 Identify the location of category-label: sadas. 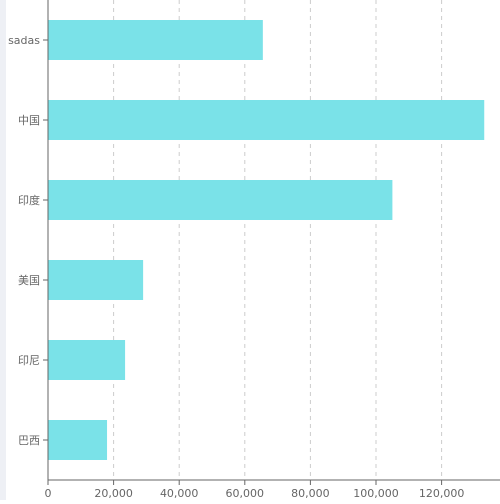
(24, 40).